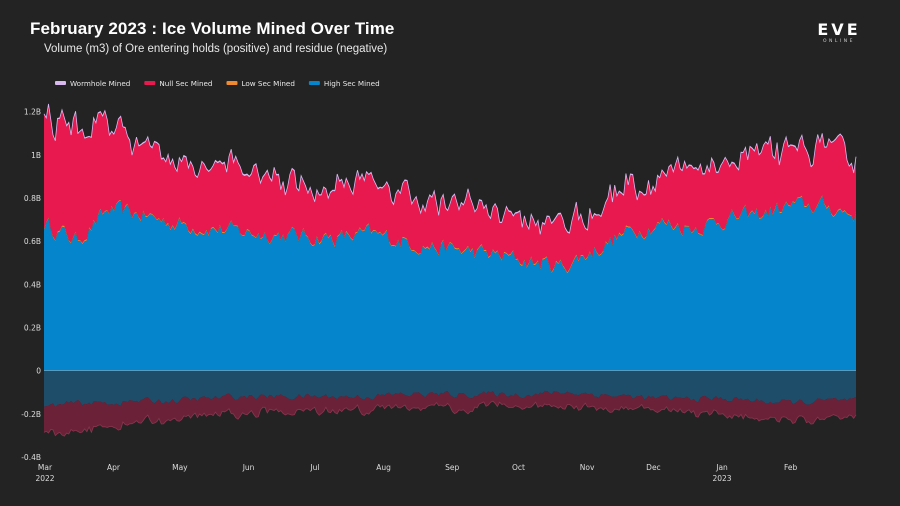 The height and width of the screenshot is (506, 900). I want to click on y-tick-label-7: -0.2B, so click(31, 414).